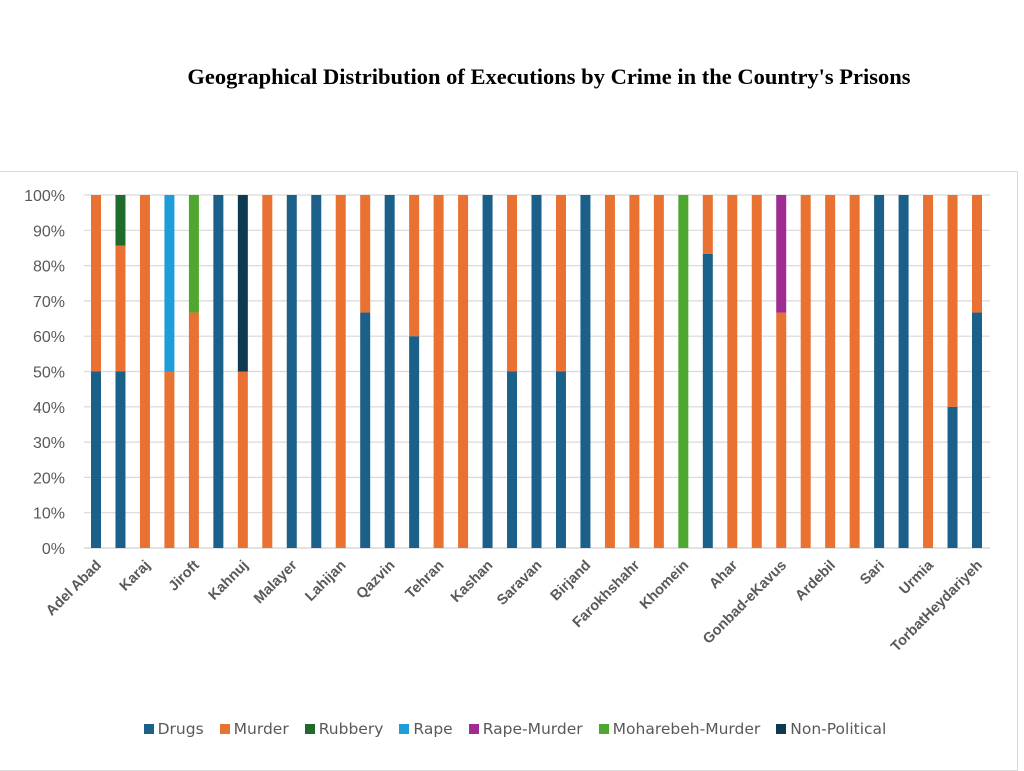  What do you see at coordinates (49, 514) in the screenshot?
I see `y-tick-label: 10%` at bounding box center [49, 514].